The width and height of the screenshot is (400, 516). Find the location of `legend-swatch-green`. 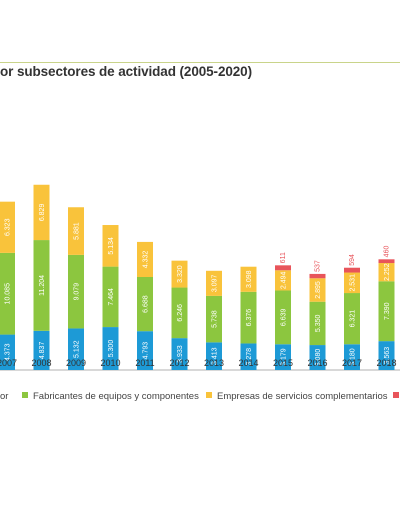

legend-swatch-green is located at coordinates (25, 395).